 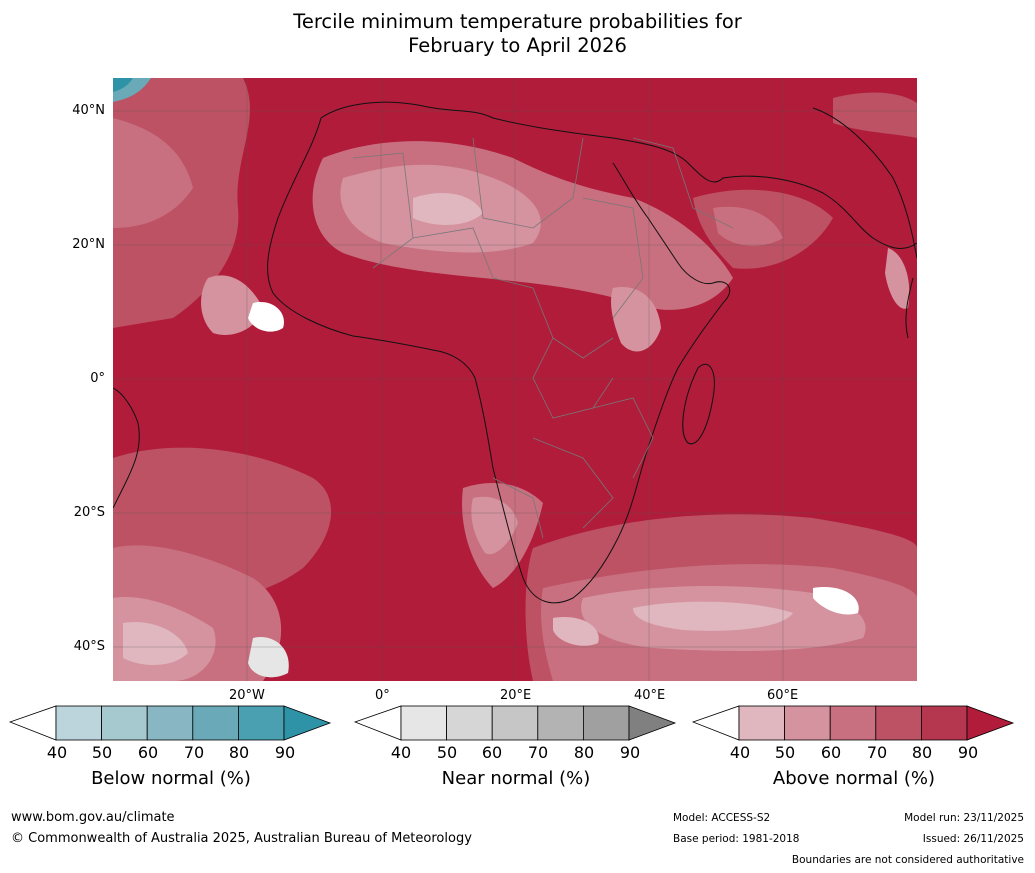 What do you see at coordinates (307, 723) in the screenshot?
I see `below-extension-high` at bounding box center [307, 723].